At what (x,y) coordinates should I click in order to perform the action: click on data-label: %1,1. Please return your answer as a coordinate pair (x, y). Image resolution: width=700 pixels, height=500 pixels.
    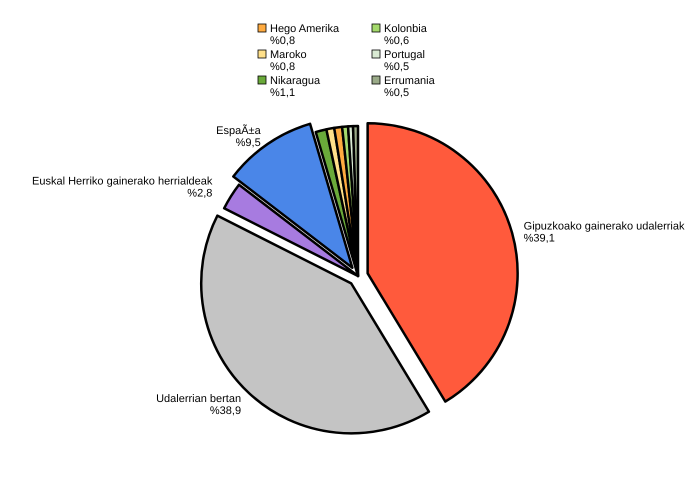
    Looking at the image, I should click on (283, 93).